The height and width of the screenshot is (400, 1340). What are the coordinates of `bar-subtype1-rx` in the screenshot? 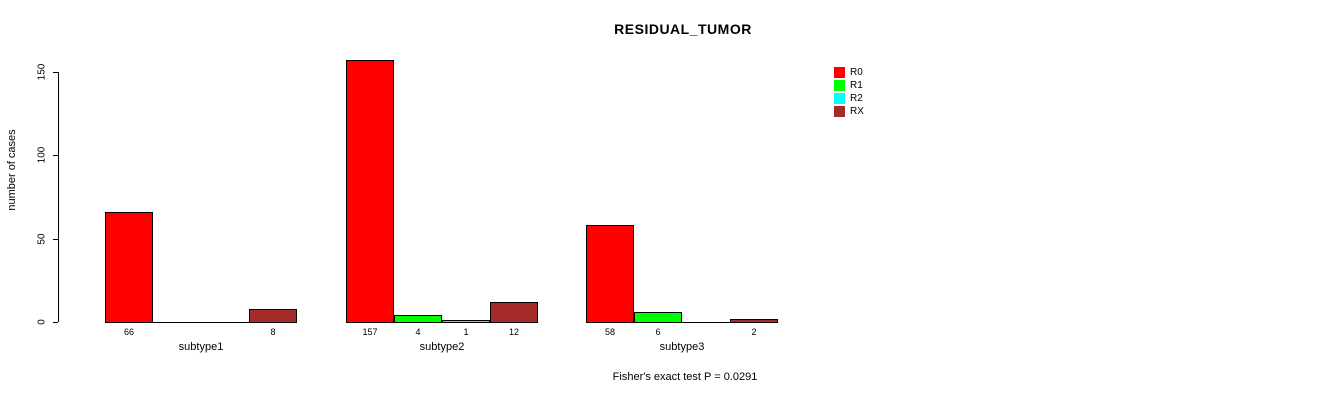 It's located at (273, 316).